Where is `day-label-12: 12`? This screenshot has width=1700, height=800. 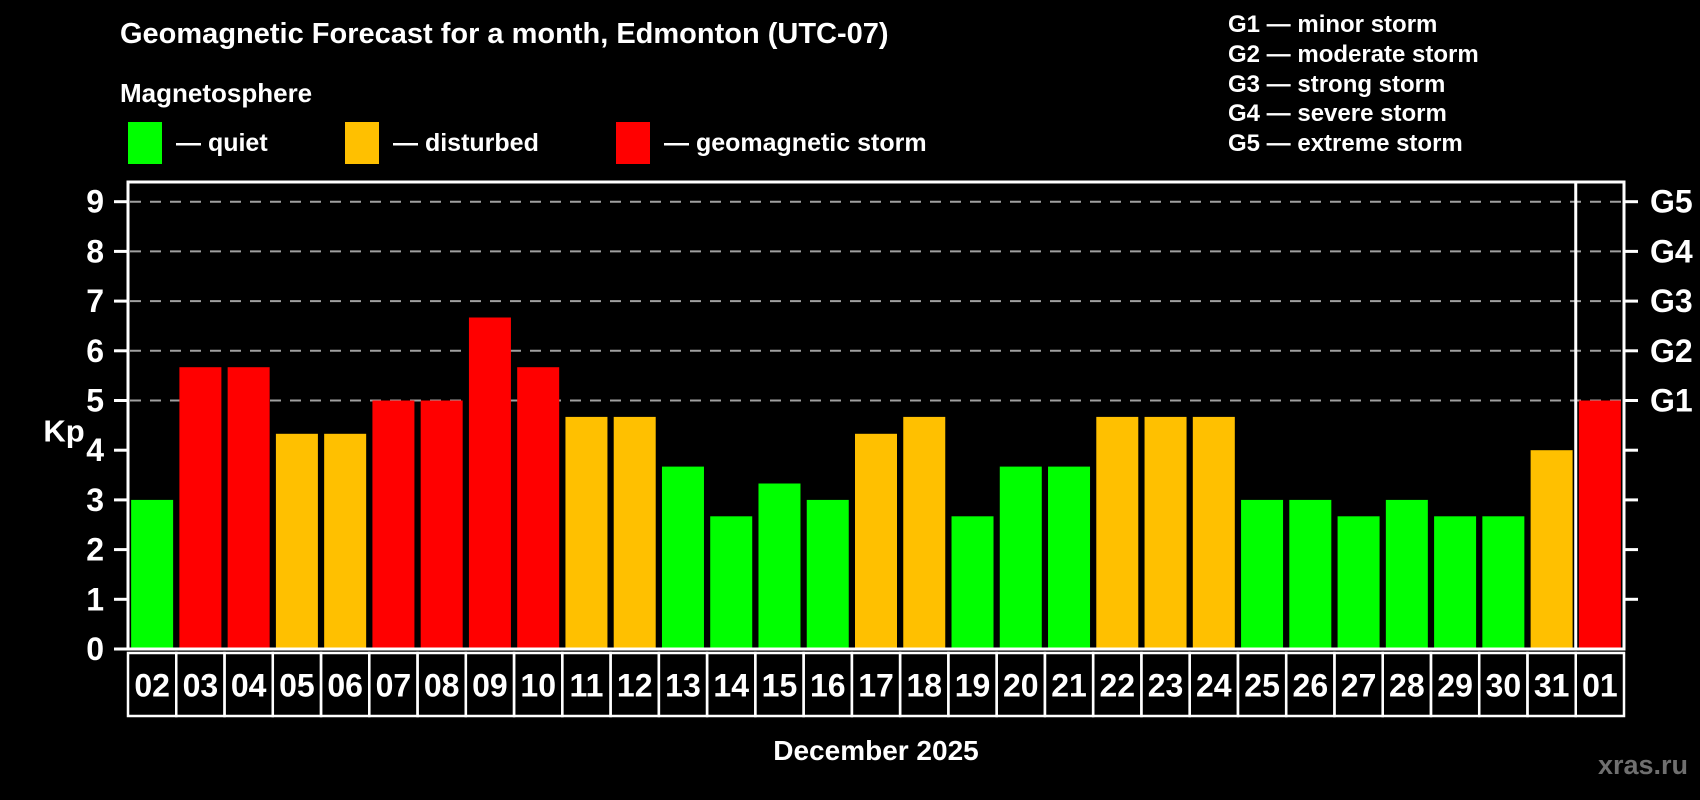
day-label-12: 12 is located at coordinates (635, 686).